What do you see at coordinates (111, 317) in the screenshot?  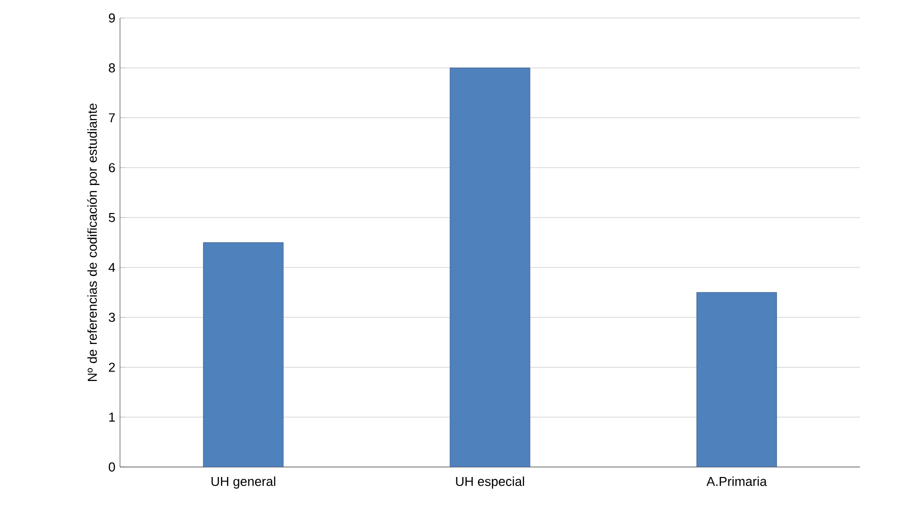 I see `y-tick-label: 3` at bounding box center [111, 317].